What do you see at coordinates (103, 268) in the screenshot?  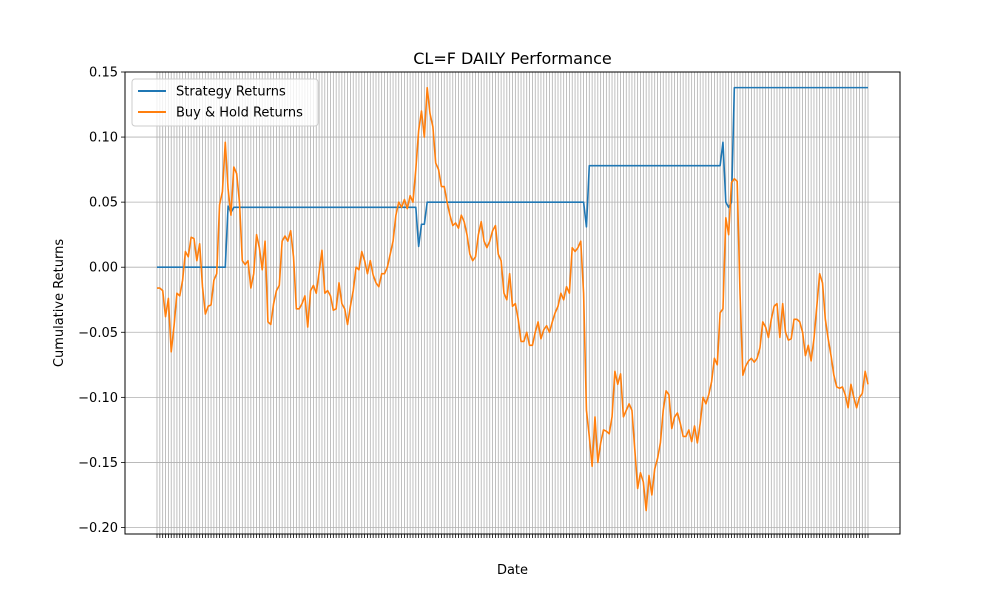 I see `y-tick-label: 0.00` at bounding box center [103, 268].